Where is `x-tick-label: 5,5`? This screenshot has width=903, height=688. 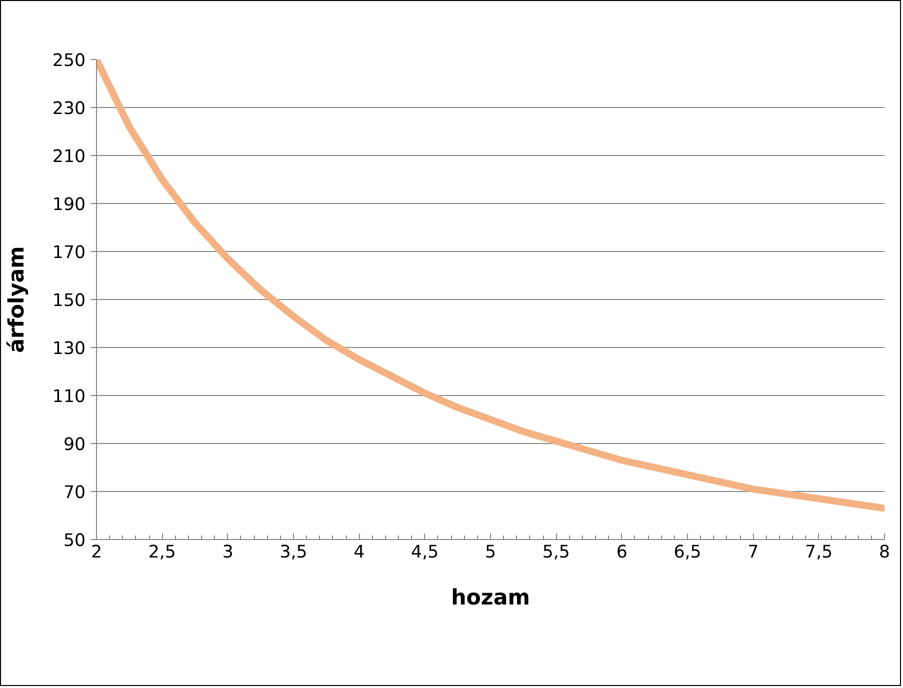 x-tick-label: 5,5 is located at coordinates (556, 552).